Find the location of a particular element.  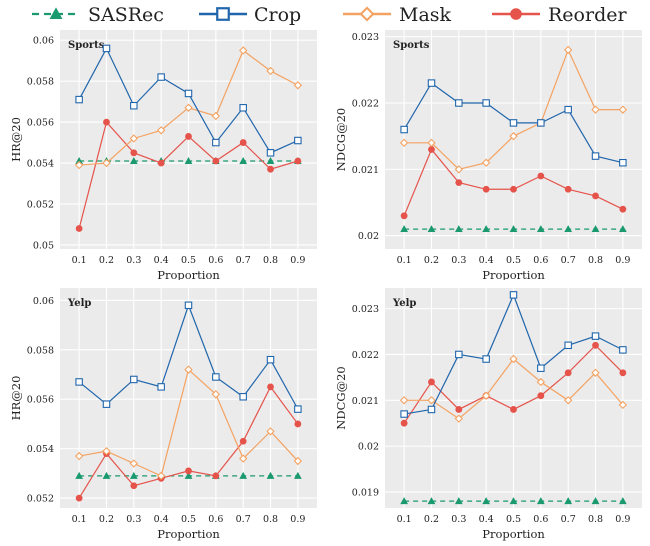

y-tick-label: 0.058 is located at coordinates (40, 350).